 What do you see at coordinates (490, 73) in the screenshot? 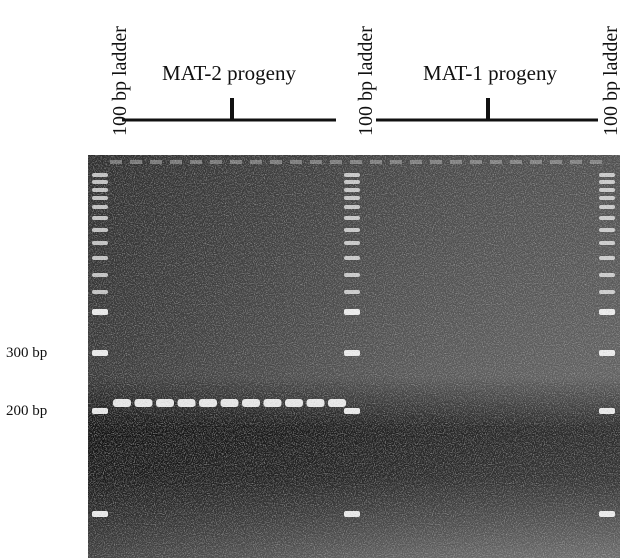
I see `group-label: MAT-1 progeny` at bounding box center [490, 73].